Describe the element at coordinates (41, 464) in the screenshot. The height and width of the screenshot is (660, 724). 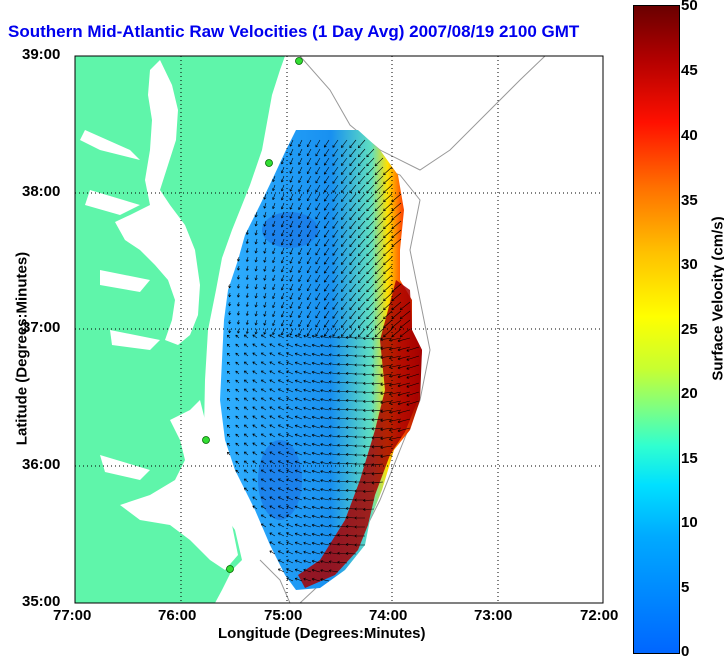
I see `y-tick-label: 36:00` at that location.